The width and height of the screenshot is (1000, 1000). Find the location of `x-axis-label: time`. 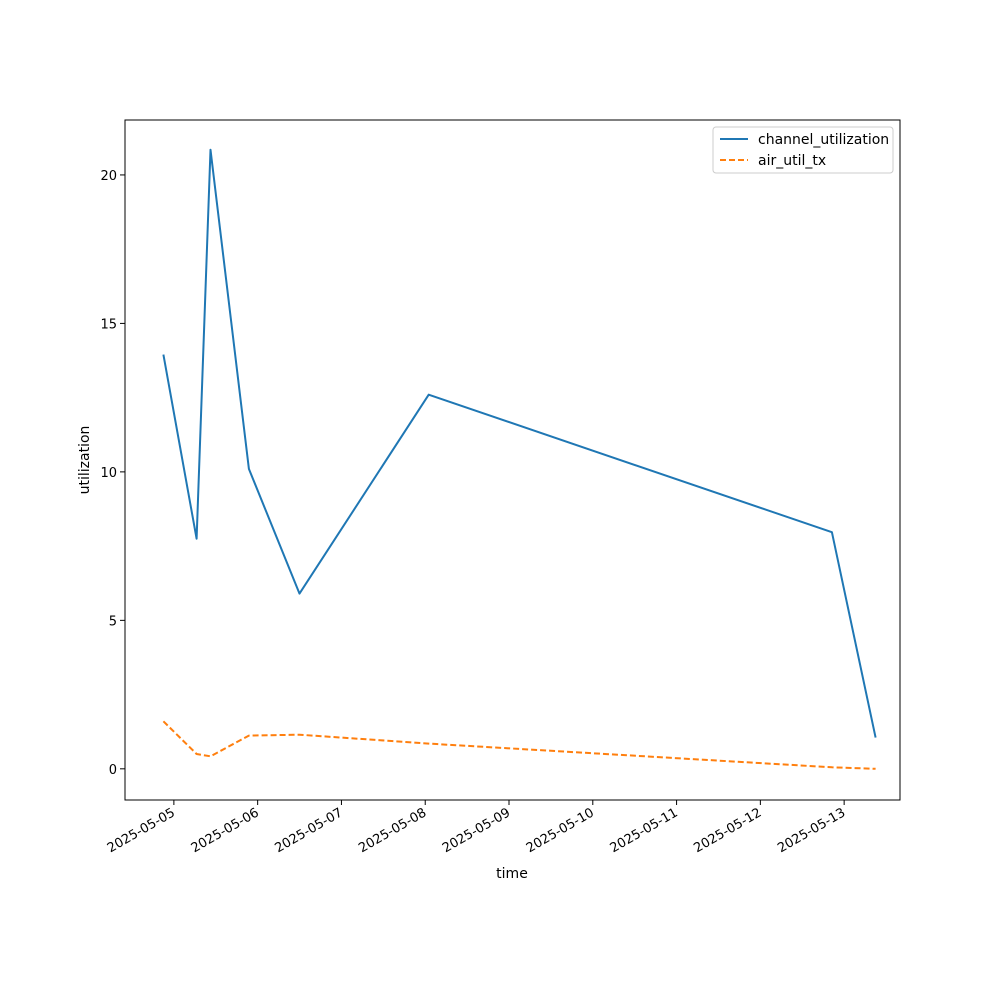

x-axis-label: time is located at coordinates (512, 874).